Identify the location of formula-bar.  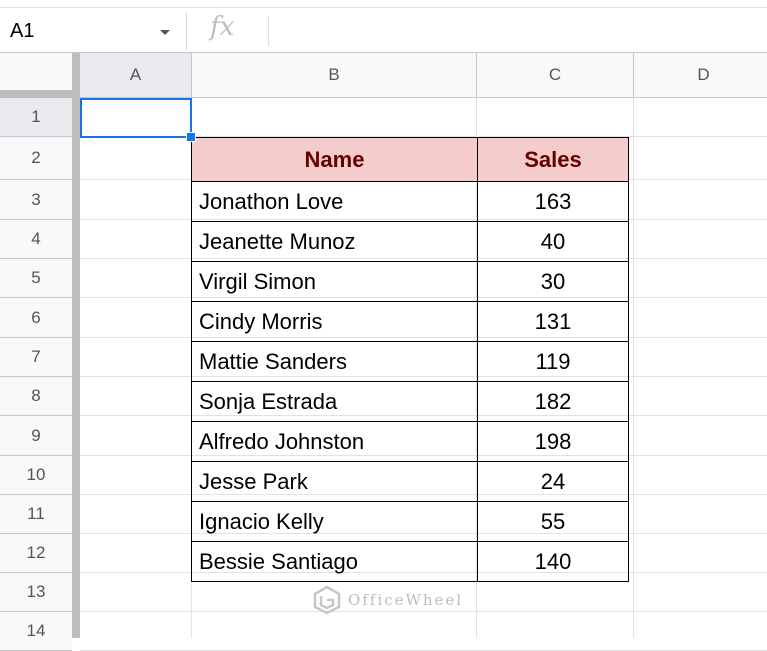
(383, 30).